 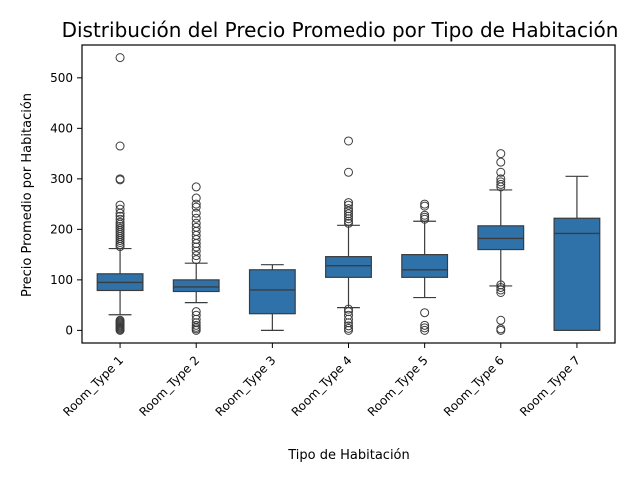 What do you see at coordinates (61, 280) in the screenshot?
I see `y-tick-label: 100` at bounding box center [61, 280].